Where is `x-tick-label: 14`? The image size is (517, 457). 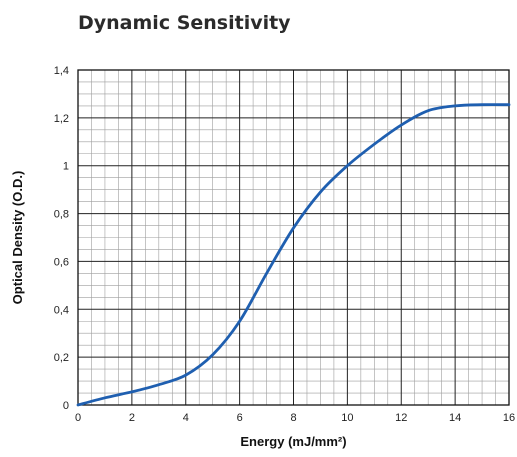 x-tick-label: 14 is located at coordinates (455, 418).